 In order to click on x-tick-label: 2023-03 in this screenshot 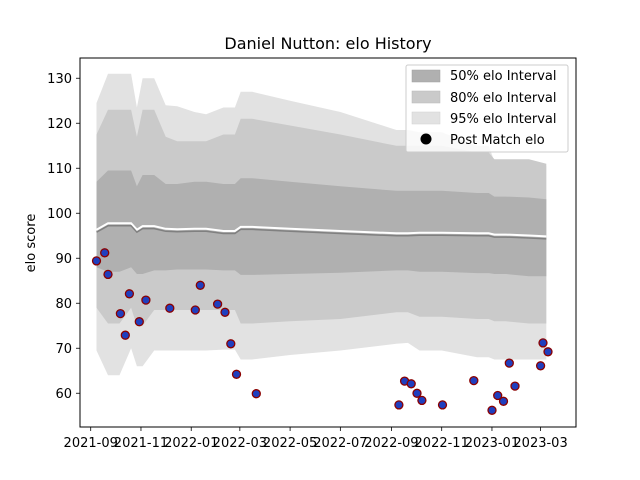, I will do `click(540, 443)`.